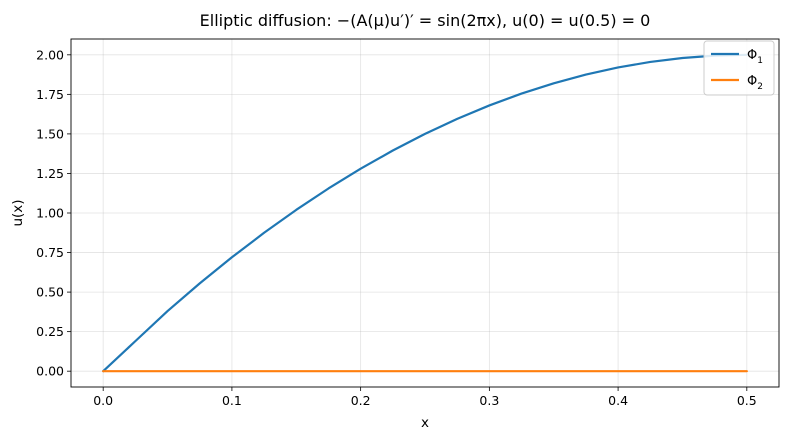 Image resolution: width=790 pixels, height=440 pixels. What do you see at coordinates (50, 54) in the screenshot?
I see `y-tick-label: 2.00` at bounding box center [50, 54].